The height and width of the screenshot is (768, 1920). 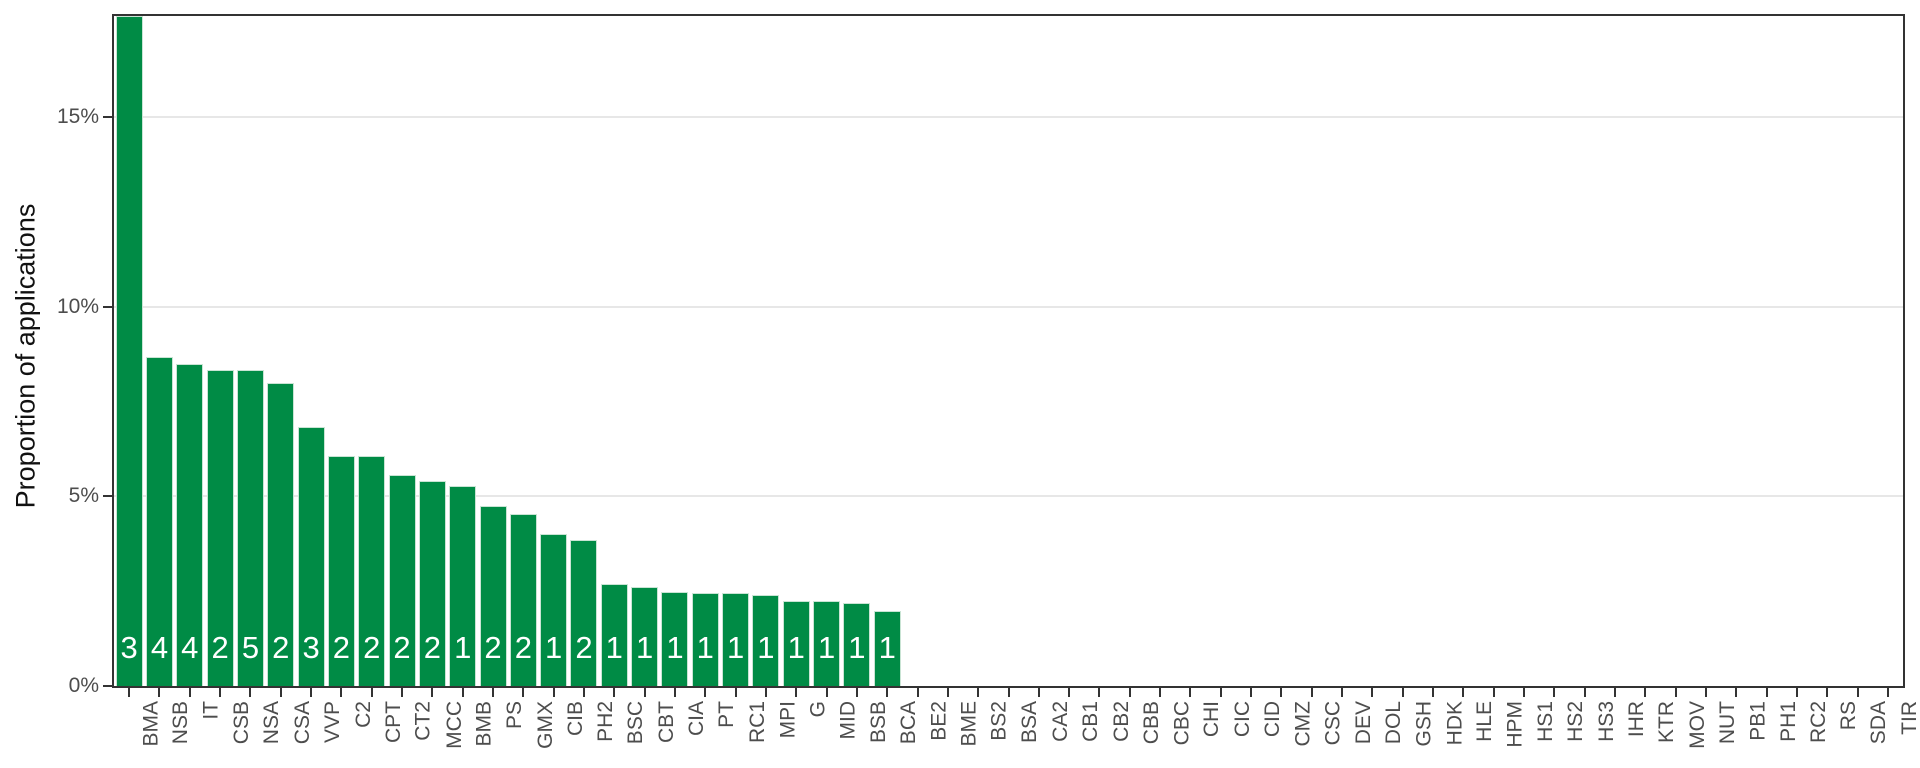 What do you see at coordinates (77, 117) in the screenshot?
I see `y-tick-label: 15%` at bounding box center [77, 117].